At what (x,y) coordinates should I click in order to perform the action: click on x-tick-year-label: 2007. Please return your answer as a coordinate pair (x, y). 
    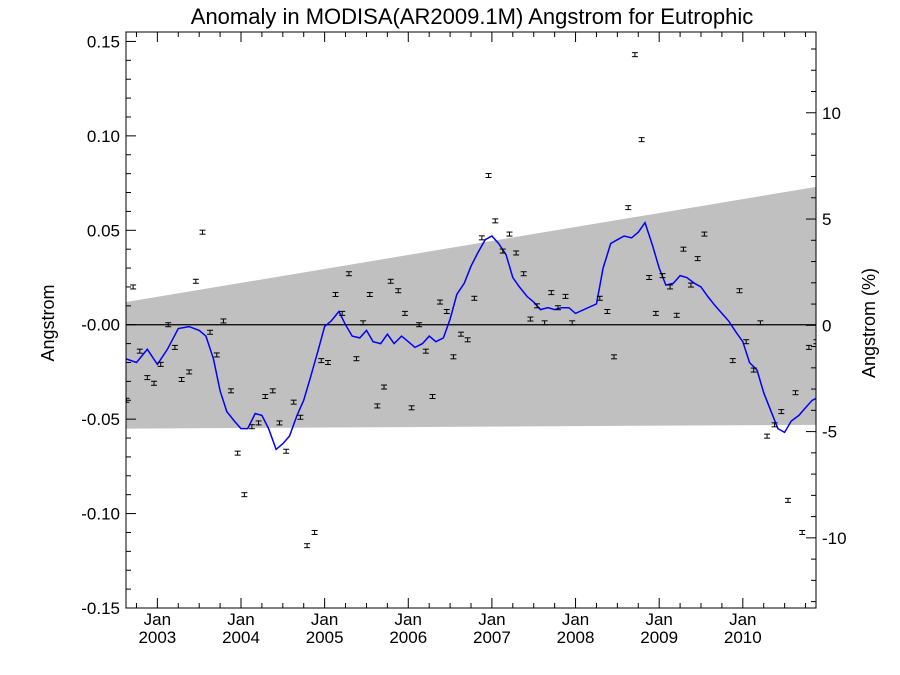
    Looking at the image, I should click on (492, 637).